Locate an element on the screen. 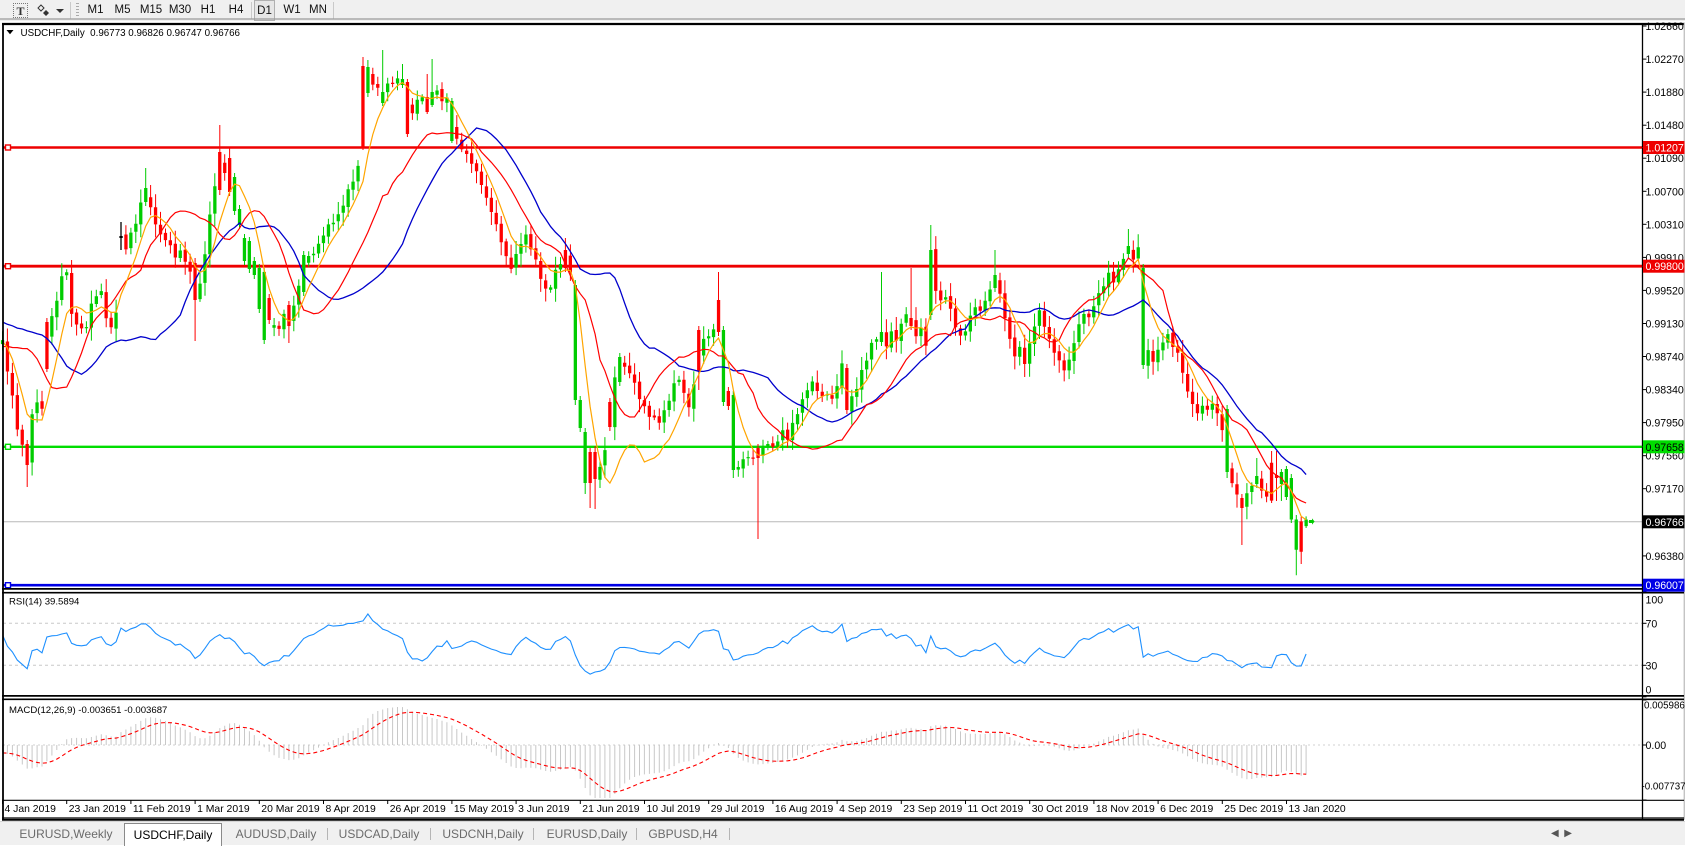 This screenshot has width=1685, height=846. svg-text: 8 Apr 2019 is located at coordinates (351, 809).